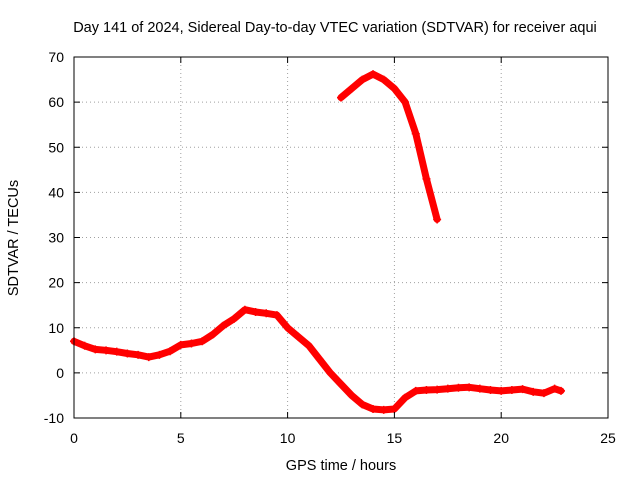 The width and height of the screenshot is (640, 480). Describe the element at coordinates (56, 283) in the screenshot. I see `y-tick-label: 20` at that location.